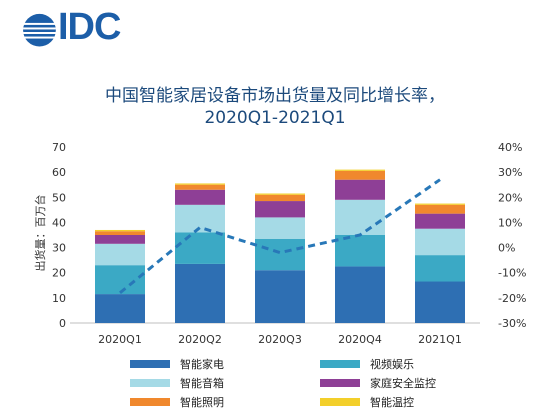 This screenshot has height=410, width=550. Describe the element at coordinates (202, 402) in the screenshot. I see `legend-label: 智能照明` at that location.